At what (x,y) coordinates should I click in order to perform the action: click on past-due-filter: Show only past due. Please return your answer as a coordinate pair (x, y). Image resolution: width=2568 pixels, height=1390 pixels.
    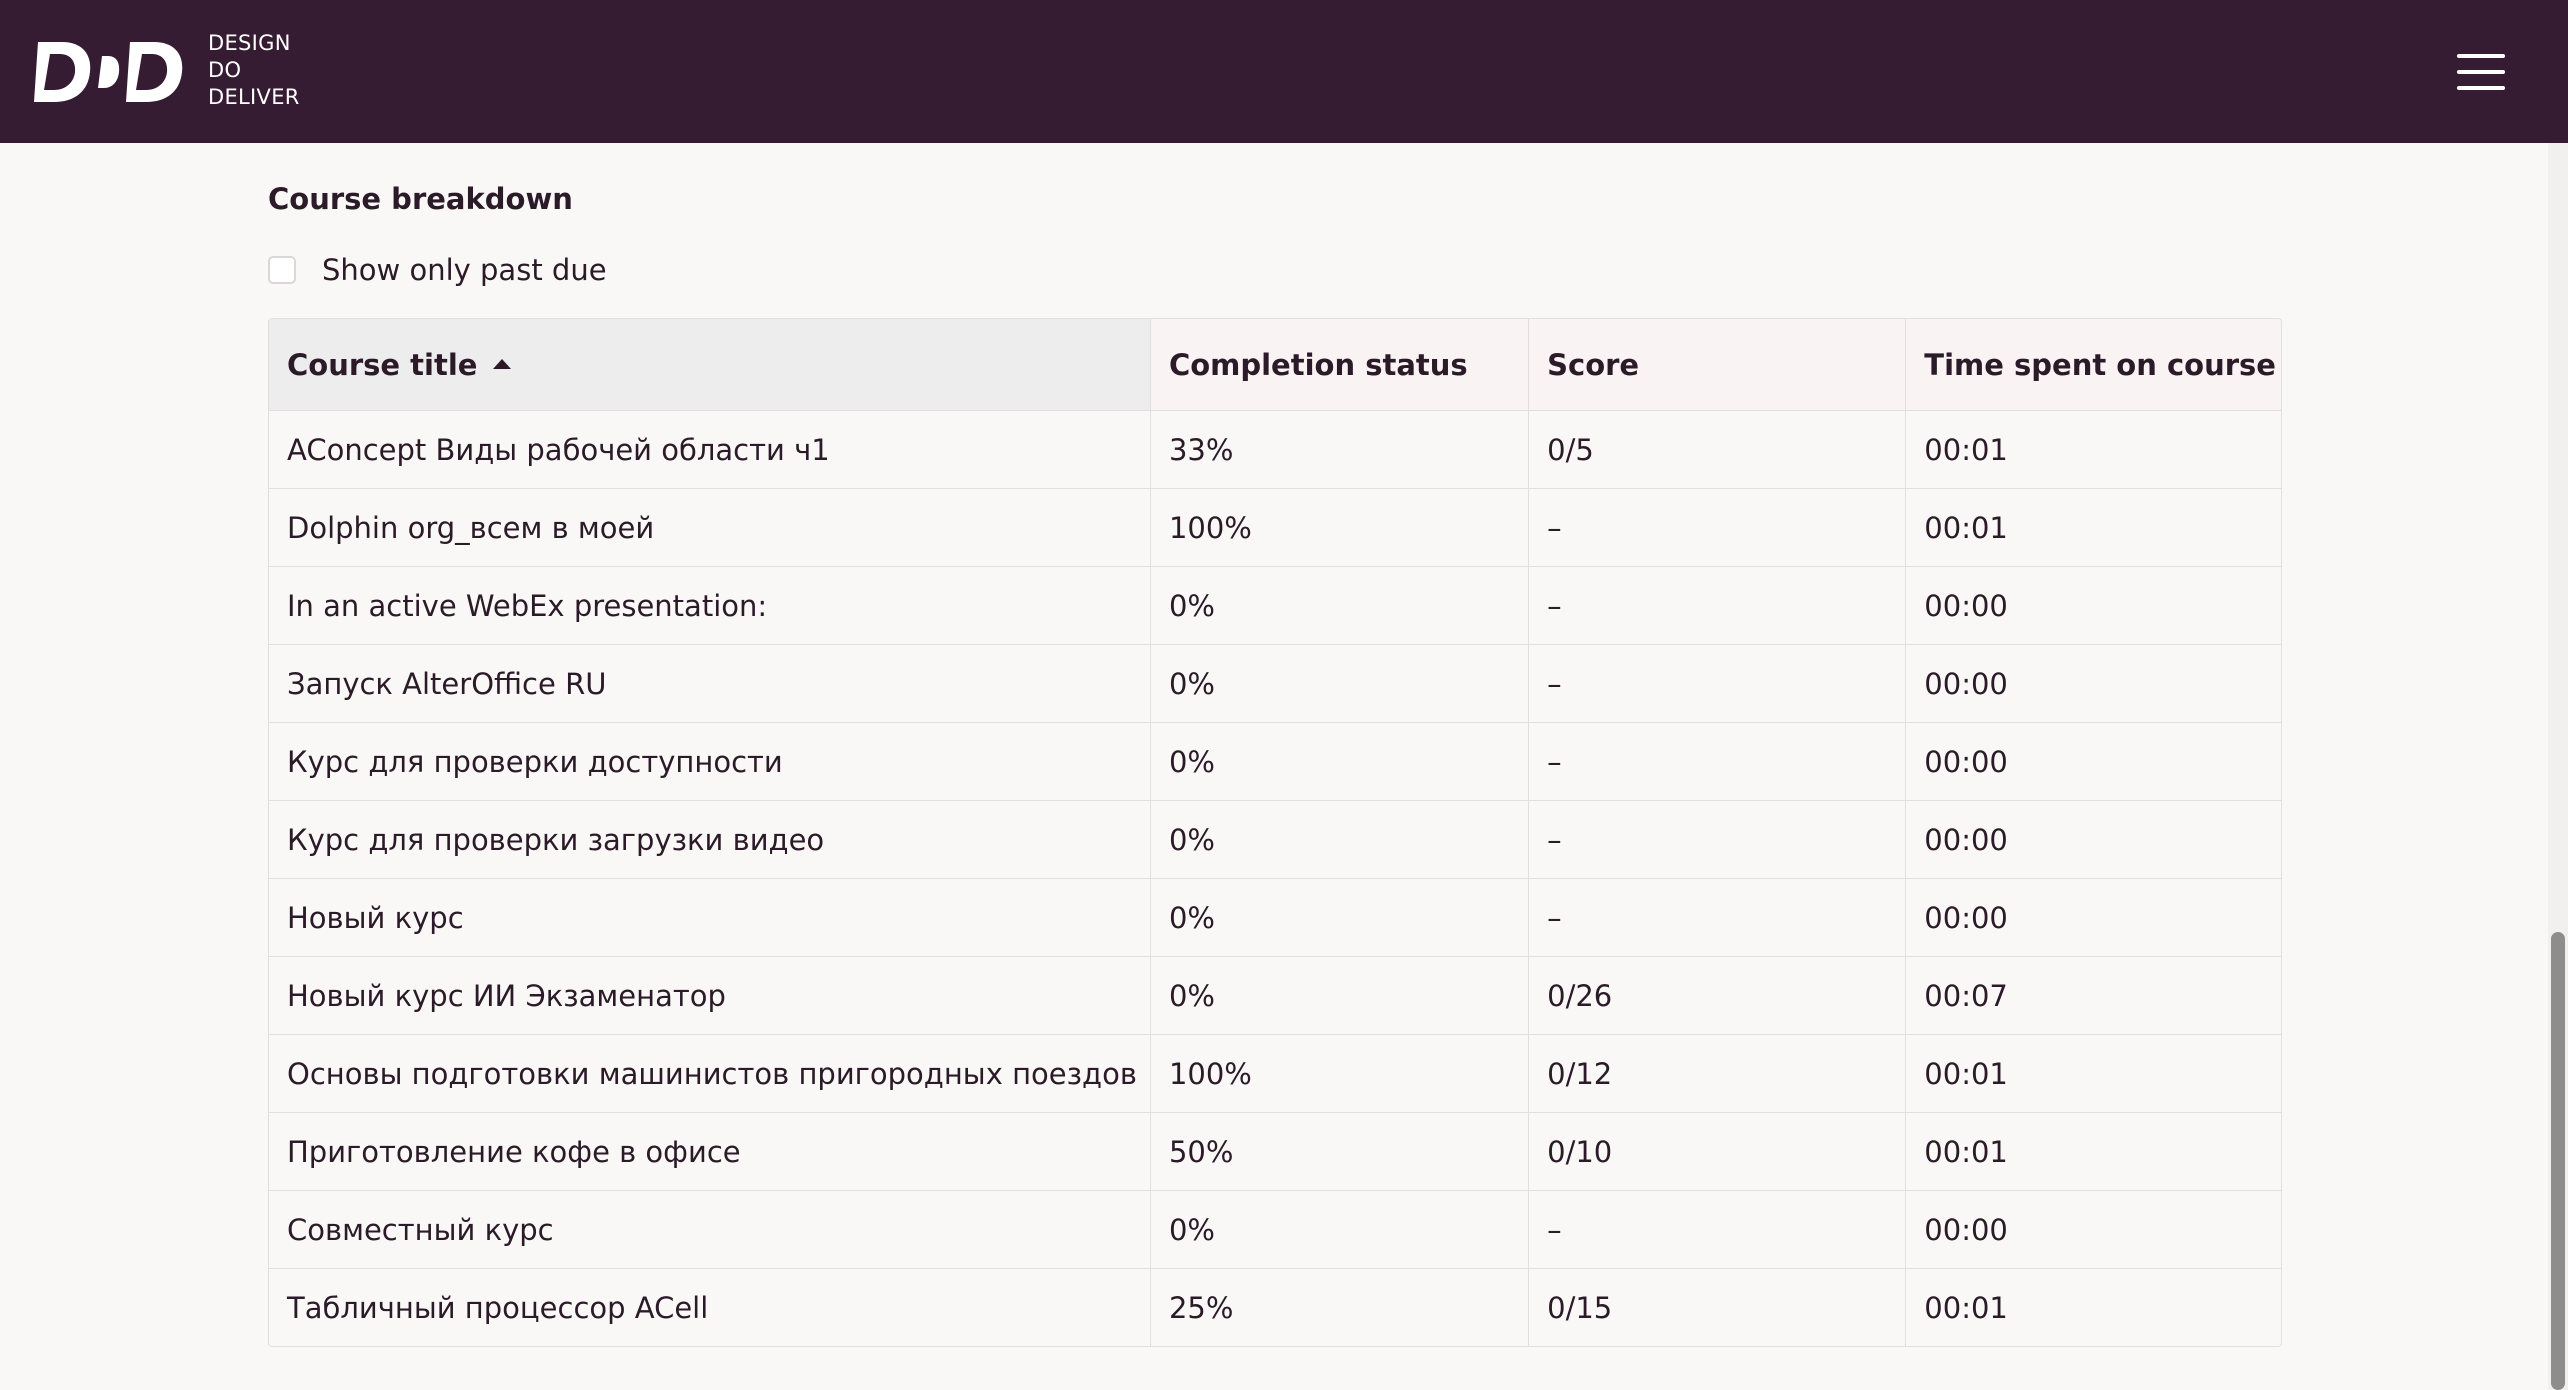
    Looking at the image, I should click on (437, 270).